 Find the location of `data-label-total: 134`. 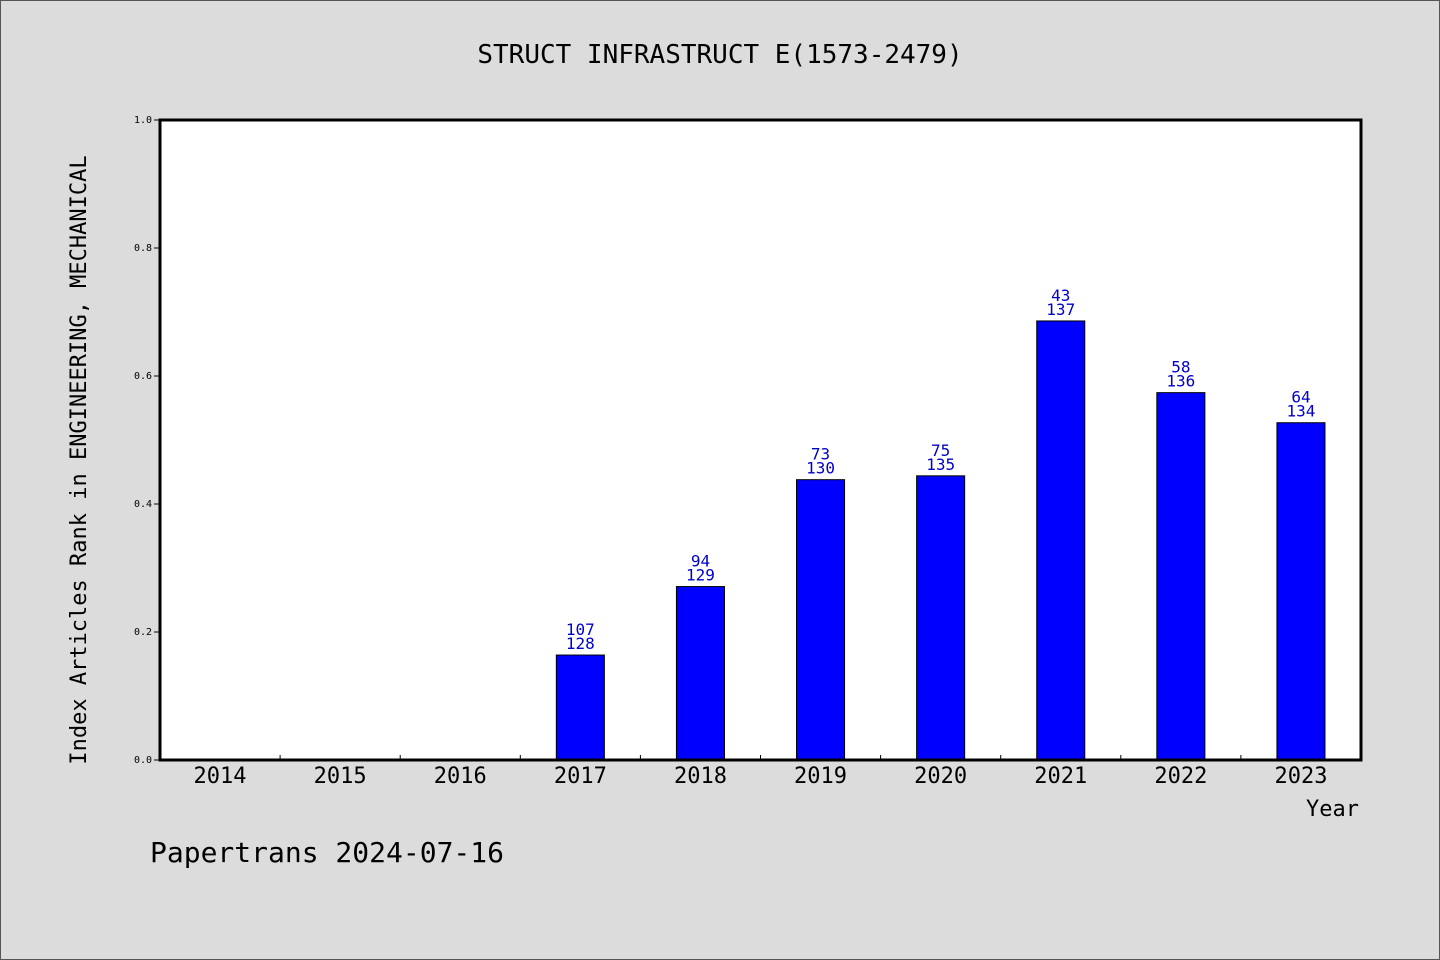

data-label-total: 134 is located at coordinates (1300, 411).